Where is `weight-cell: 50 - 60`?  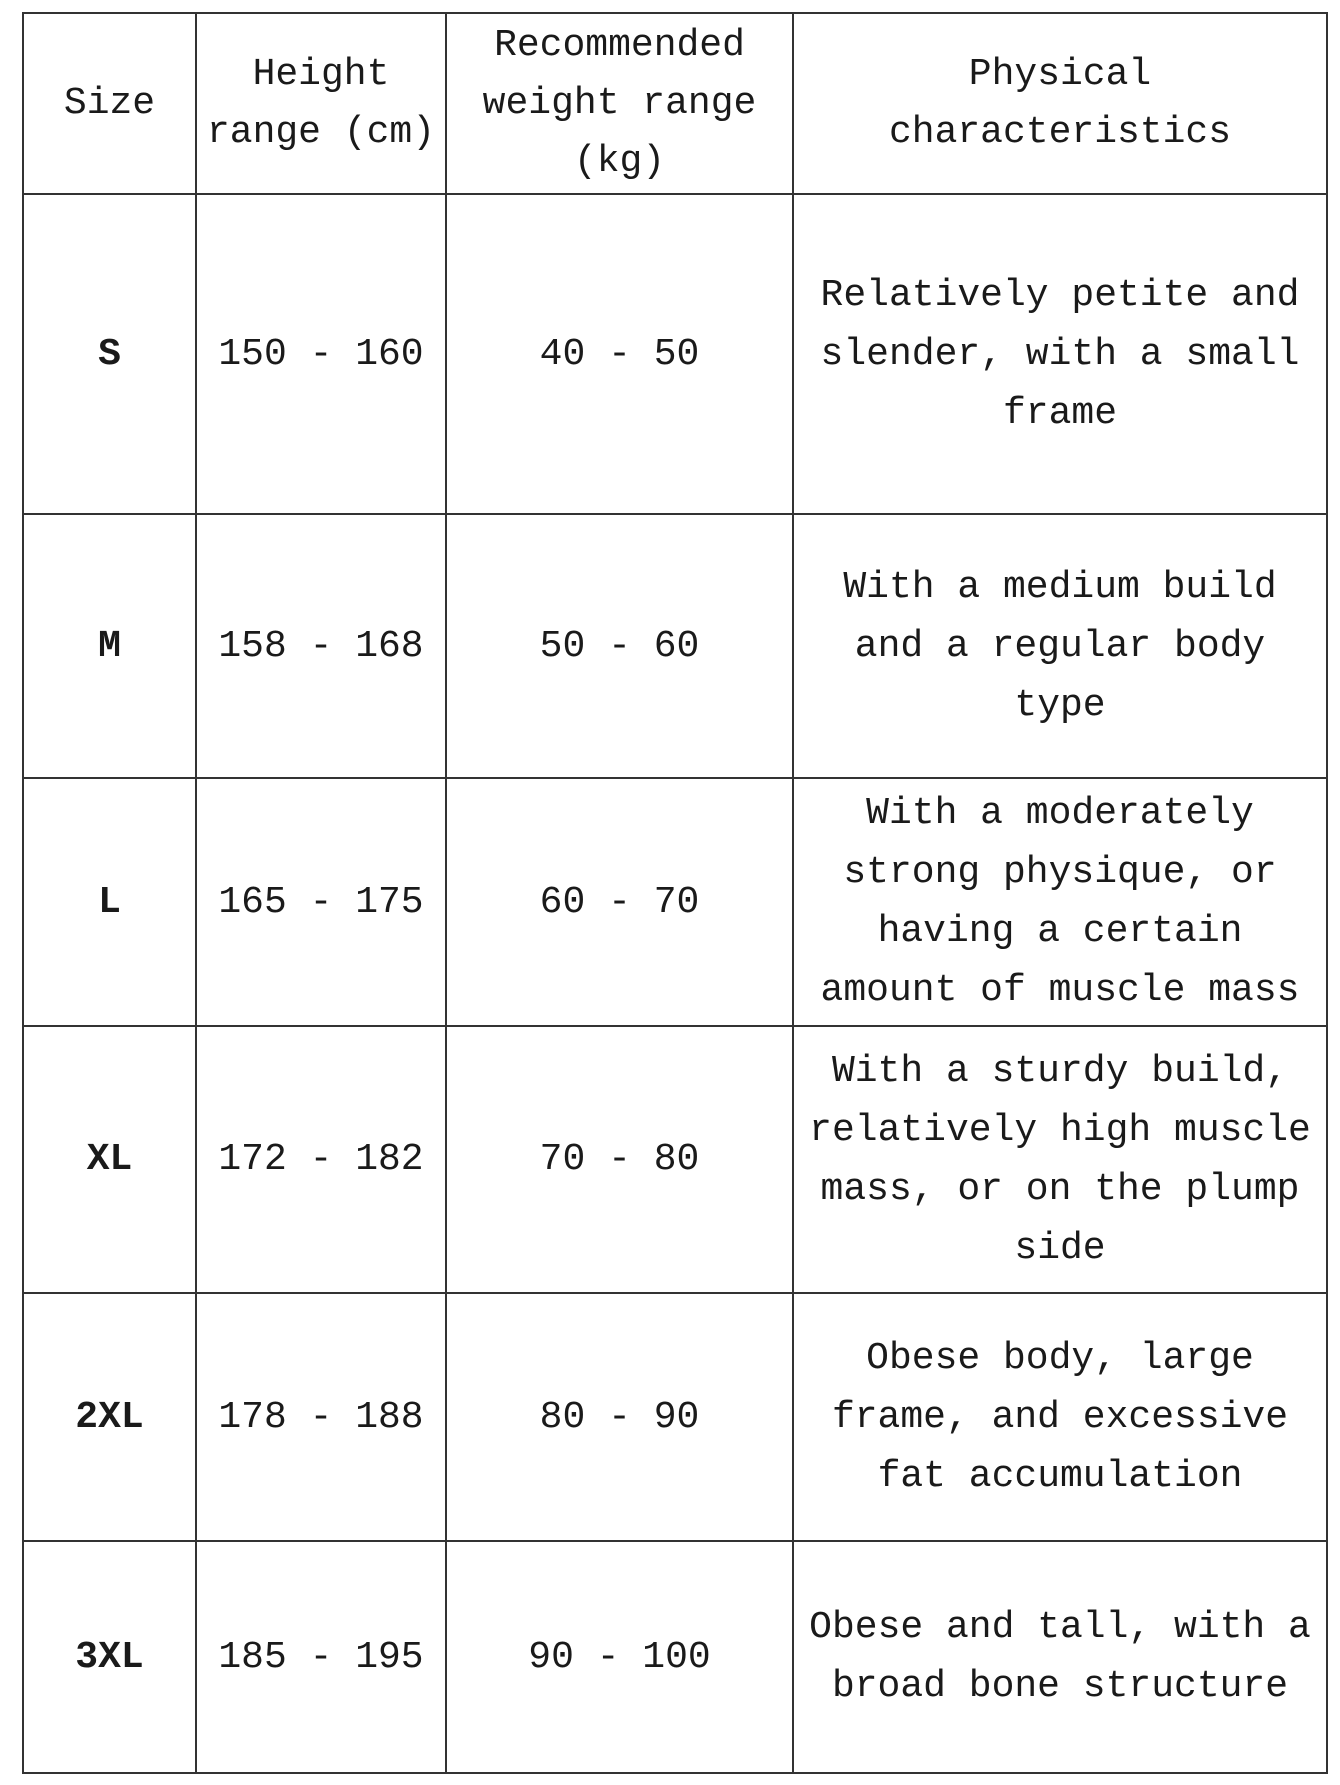
weight-cell: 50 - 60 is located at coordinates (619, 646).